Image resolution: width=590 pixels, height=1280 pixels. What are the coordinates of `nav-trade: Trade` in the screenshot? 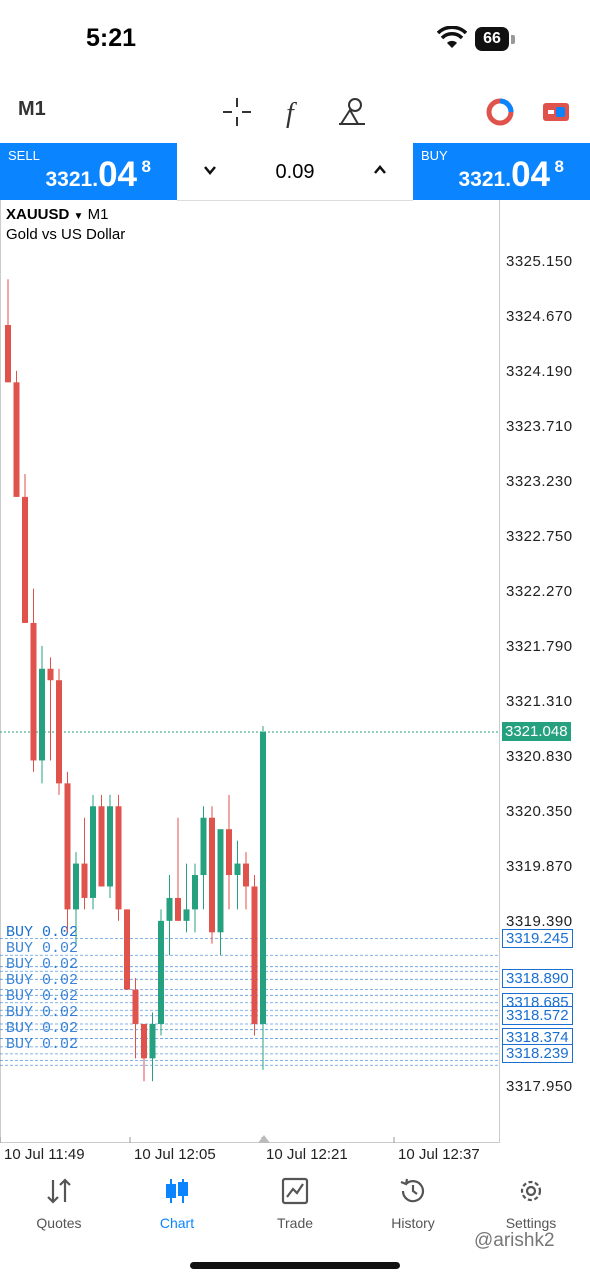 It's located at (295, 1207).